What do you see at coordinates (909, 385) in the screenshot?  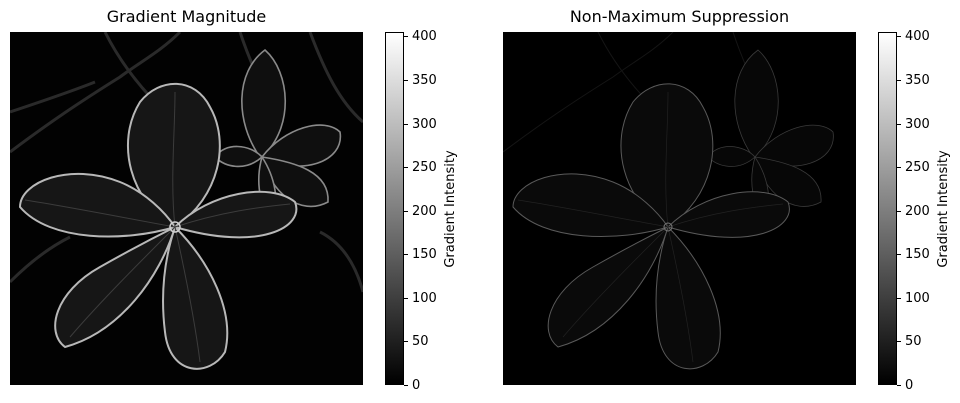 I see `colorbar-right-tick-label: 0` at bounding box center [909, 385].